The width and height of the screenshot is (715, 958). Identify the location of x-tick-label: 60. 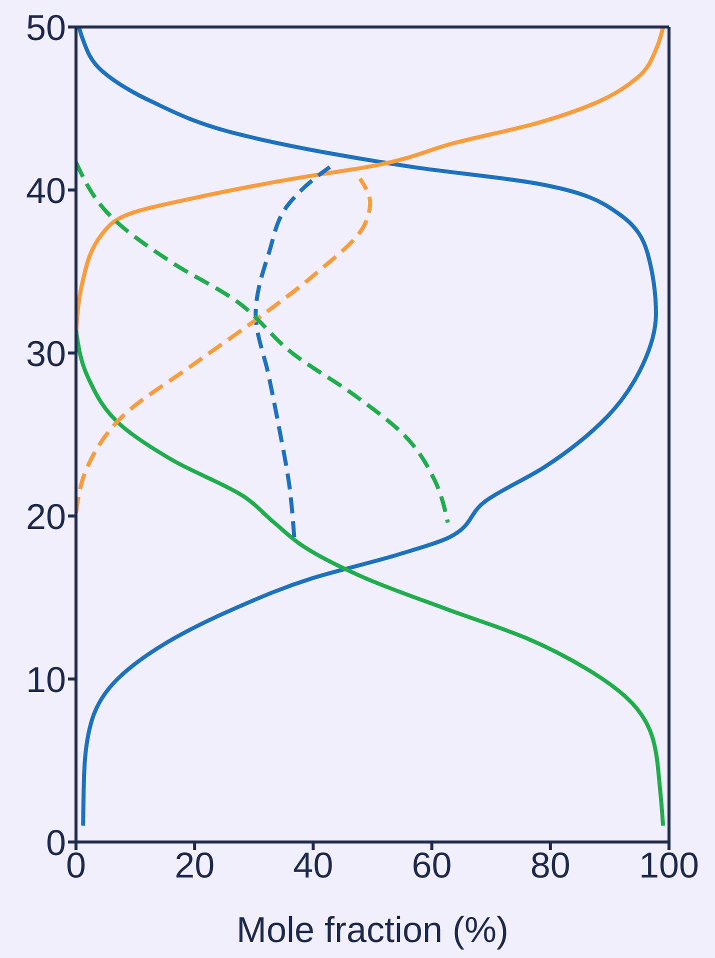
(432, 865).